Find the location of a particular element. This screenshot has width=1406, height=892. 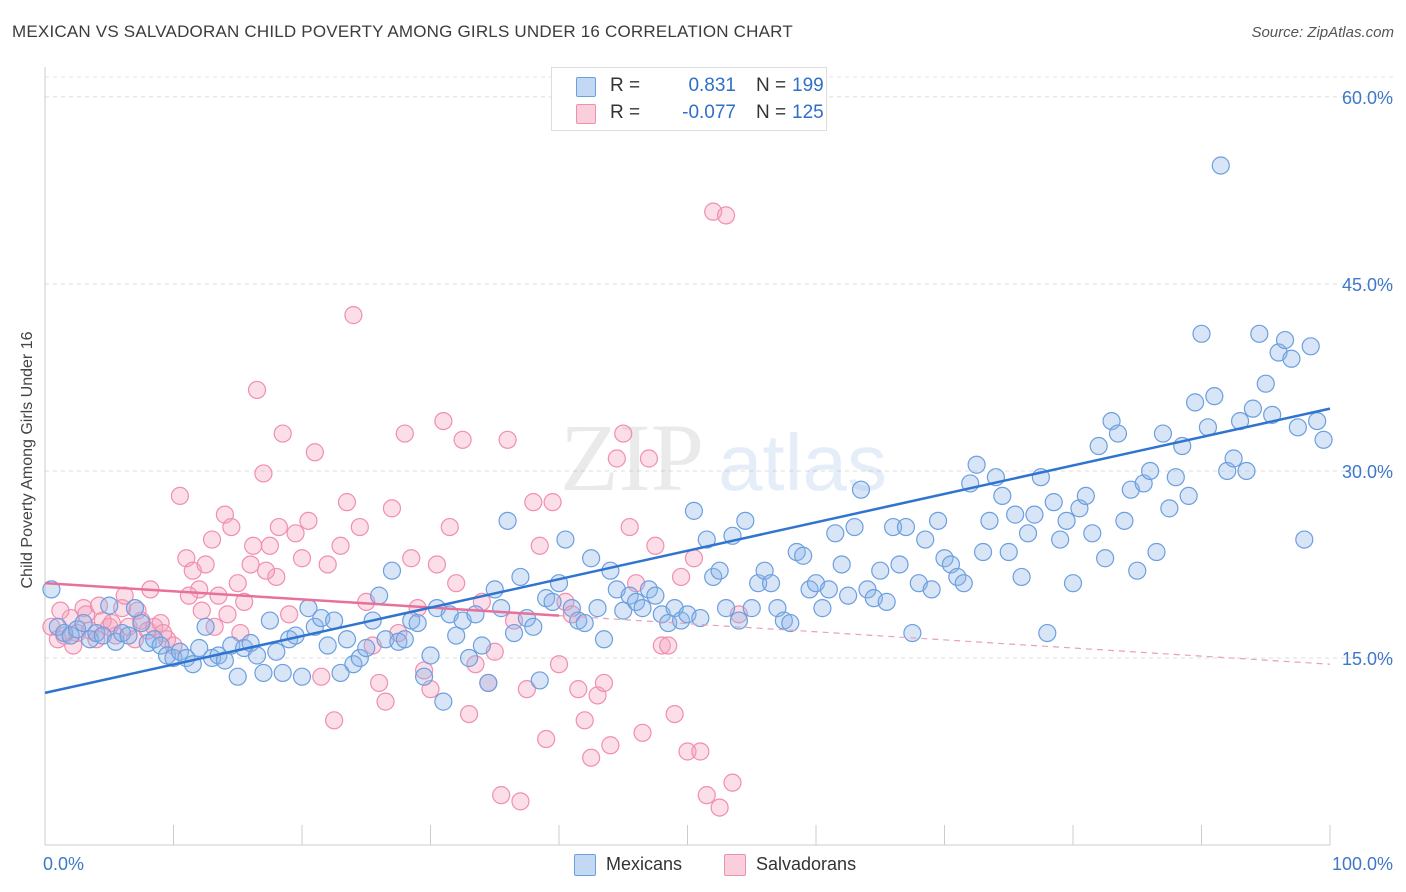

y-tick-label: 45.0% is located at coordinates (1367, 285).